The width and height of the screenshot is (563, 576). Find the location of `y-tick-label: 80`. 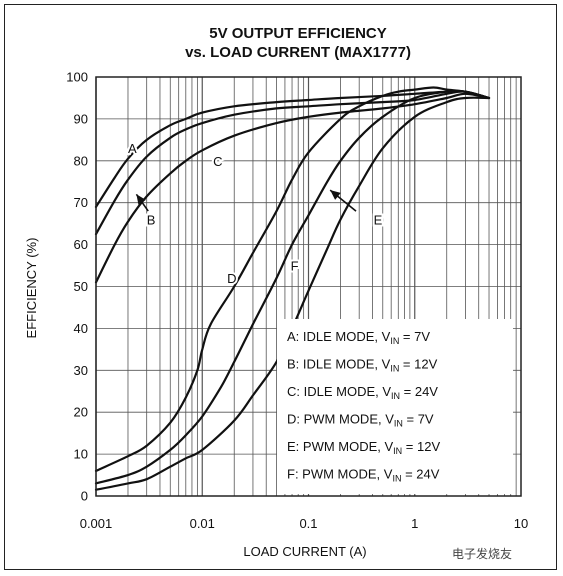

y-tick-label: 80 is located at coordinates (81, 160).